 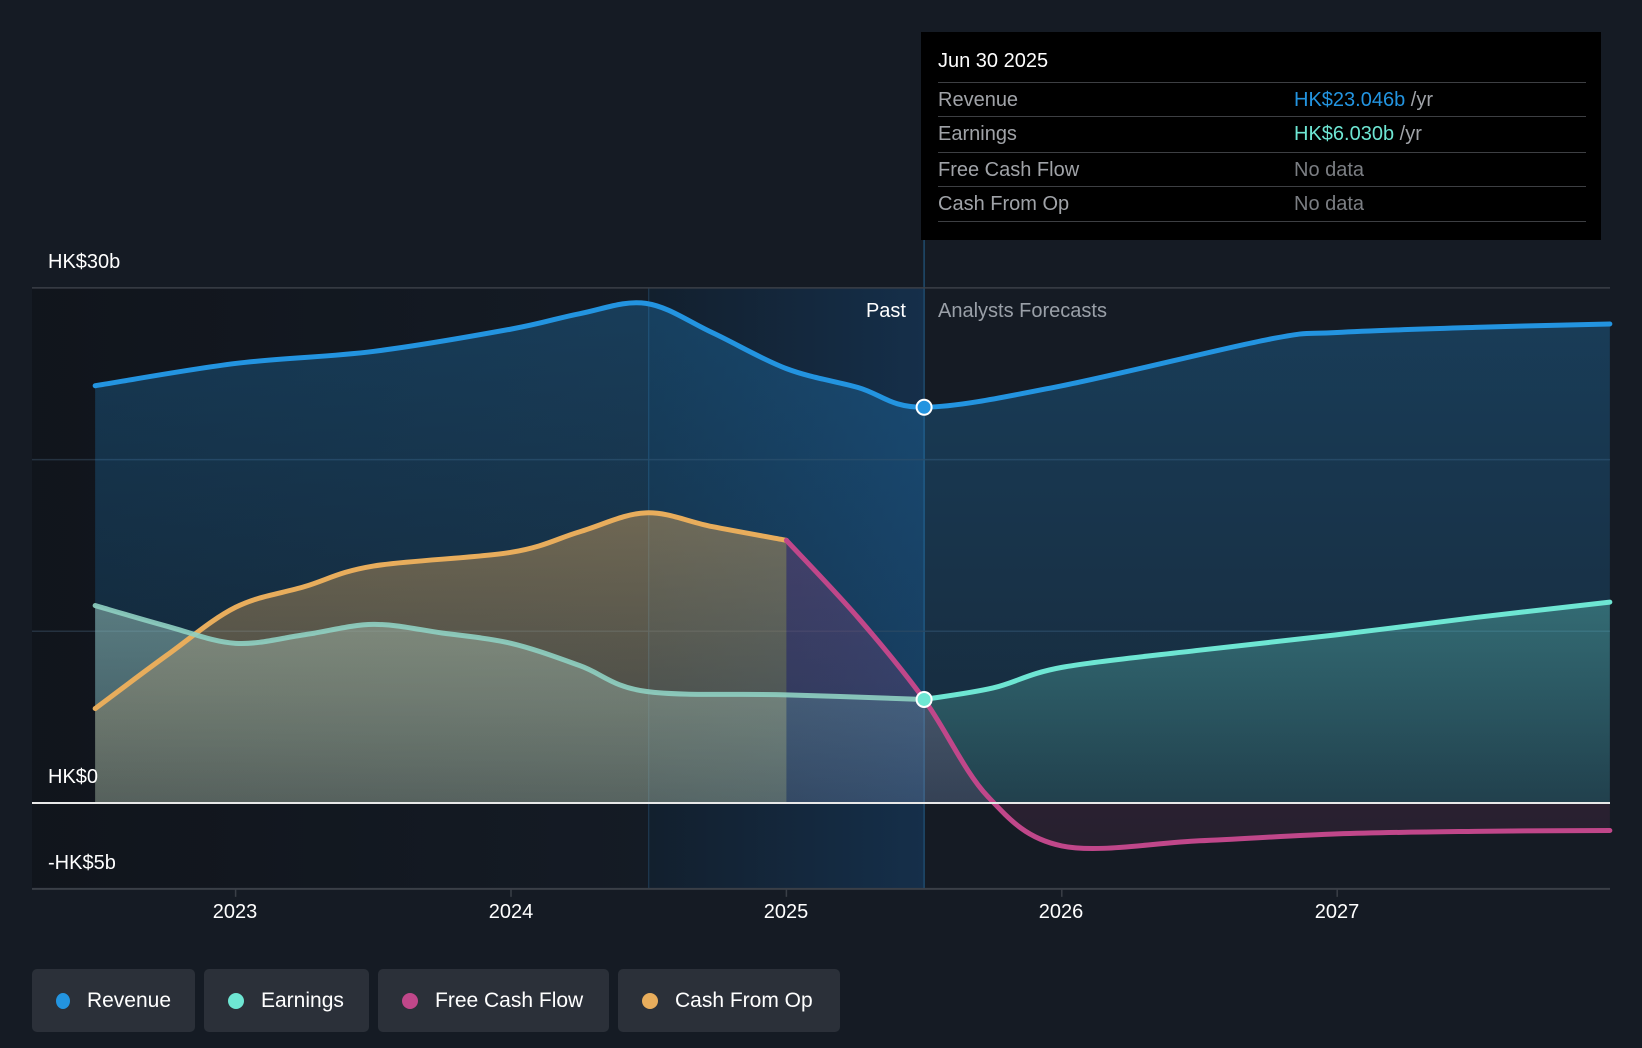 I want to click on y-tick-label-0: HK$0, so click(x=73, y=777).